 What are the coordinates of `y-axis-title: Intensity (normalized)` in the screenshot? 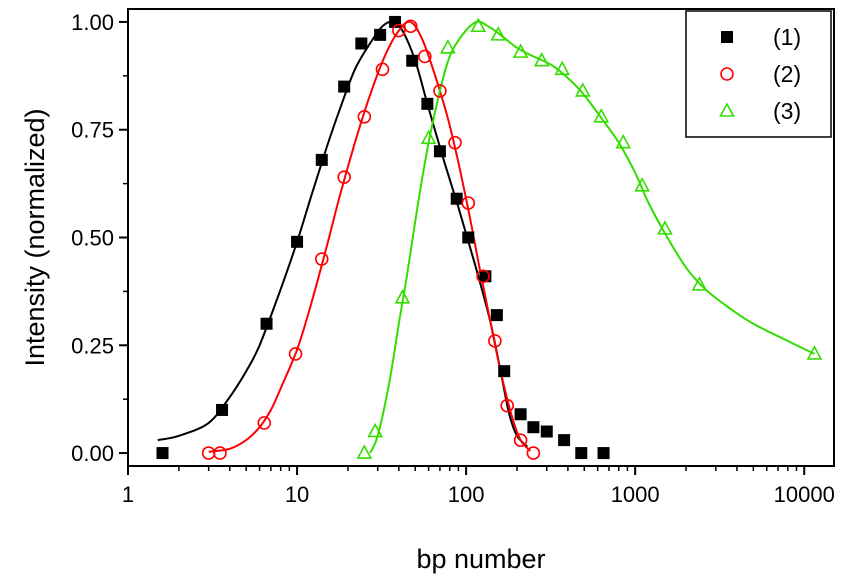 It's located at (35, 237).